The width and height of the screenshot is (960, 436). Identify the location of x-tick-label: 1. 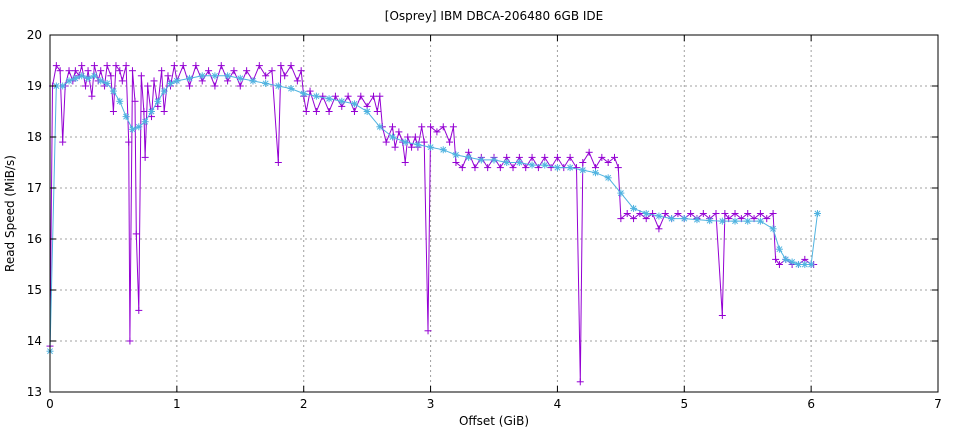
(177, 404).